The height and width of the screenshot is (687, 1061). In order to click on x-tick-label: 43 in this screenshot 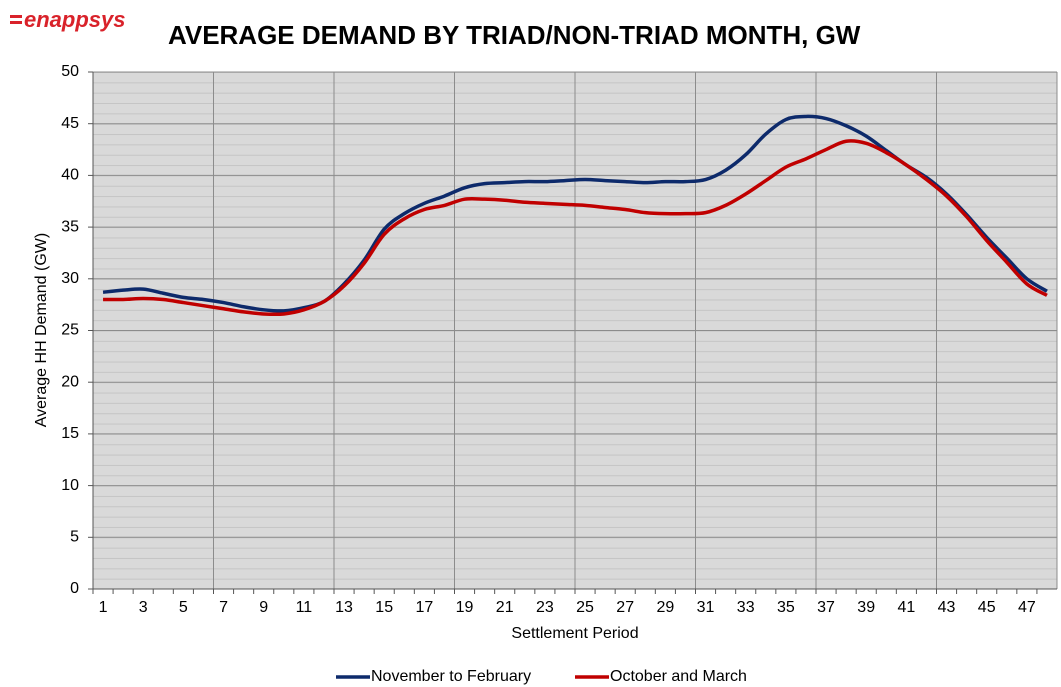, I will do `click(947, 607)`.